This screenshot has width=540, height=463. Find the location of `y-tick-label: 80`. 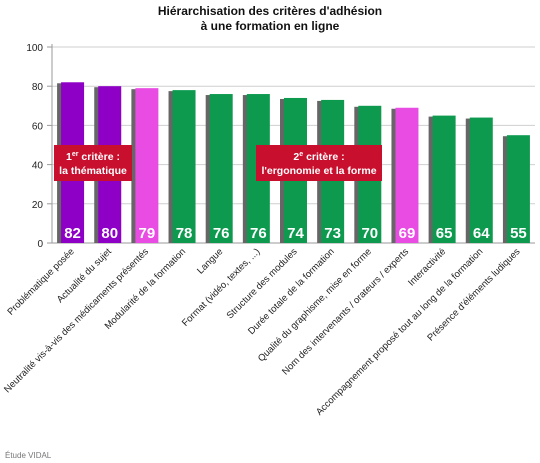

y-tick-label: 80 is located at coordinates (38, 87).